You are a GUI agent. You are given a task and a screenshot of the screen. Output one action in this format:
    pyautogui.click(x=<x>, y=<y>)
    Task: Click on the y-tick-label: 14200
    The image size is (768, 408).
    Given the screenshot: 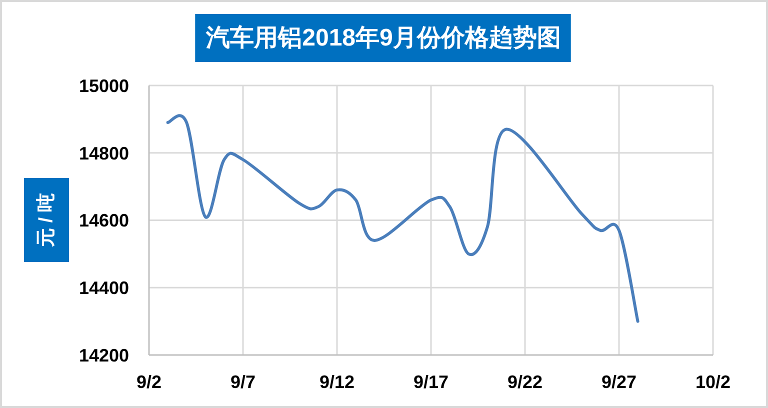 What is the action you would take?
    pyautogui.click(x=103, y=355)
    